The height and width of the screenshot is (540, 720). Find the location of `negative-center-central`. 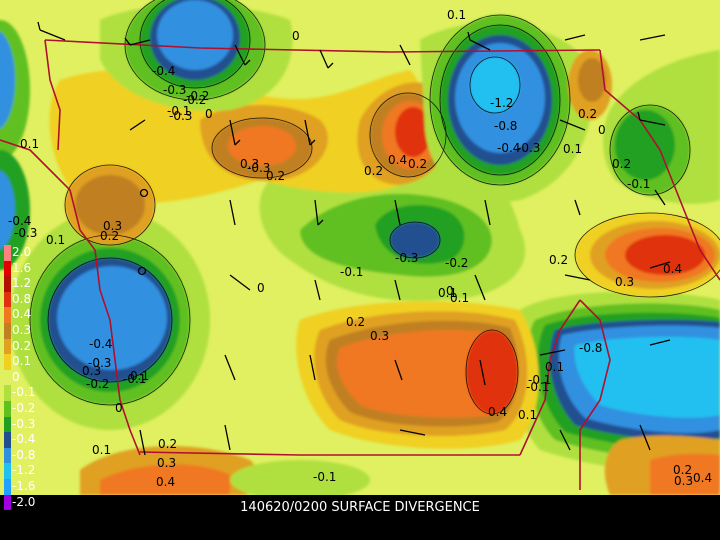

negative-center-central is located at coordinates (415, 240).